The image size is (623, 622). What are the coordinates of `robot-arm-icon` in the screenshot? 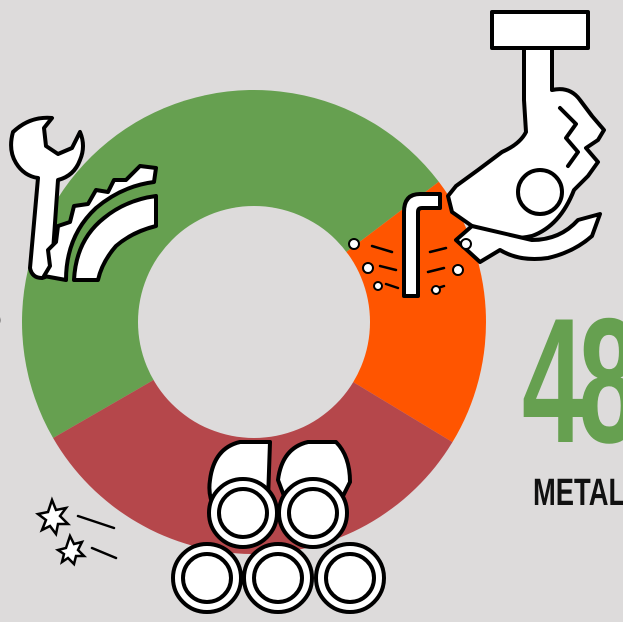 It's located at (526, 137).